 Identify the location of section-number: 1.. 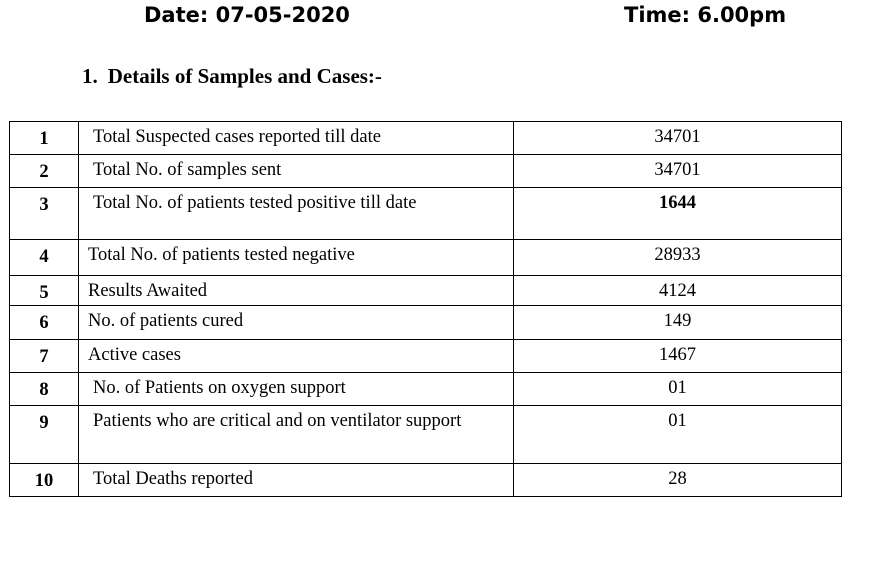
(90, 76).